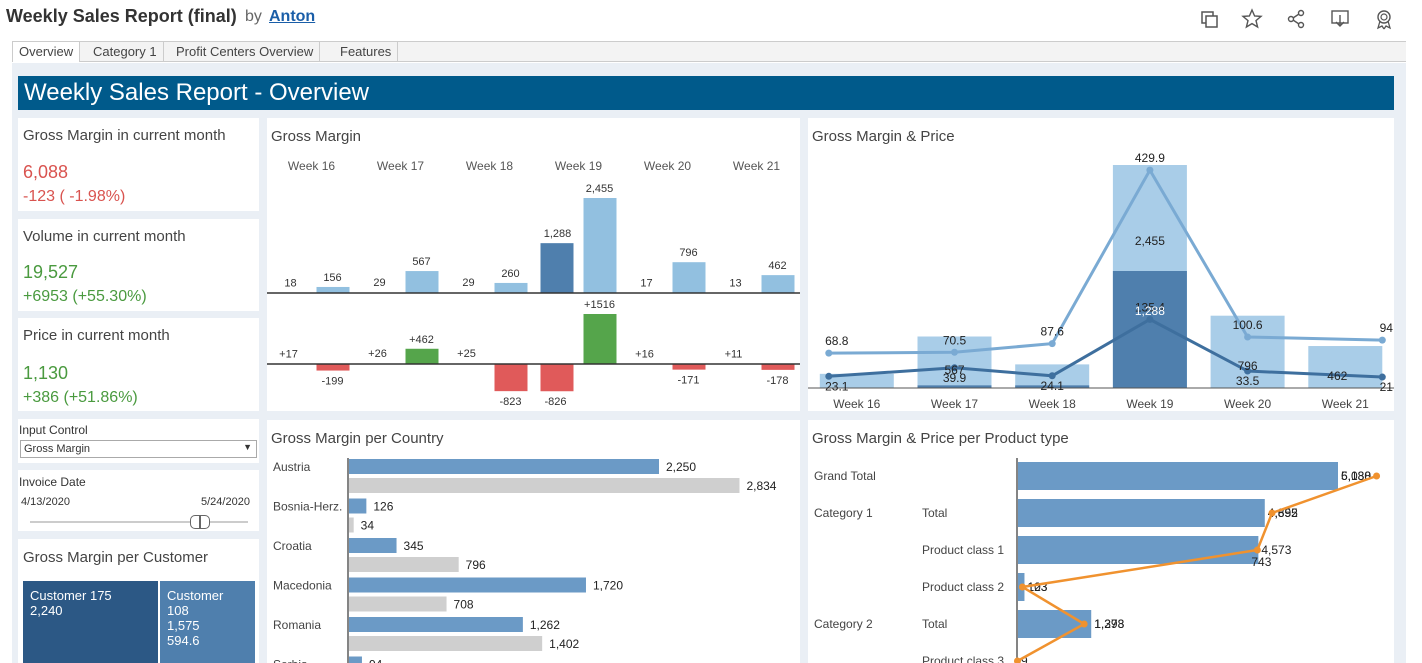 This screenshot has height=663, width=1422. Describe the element at coordinates (368, 526) in the screenshot. I see `bar-label: 34` at that location.